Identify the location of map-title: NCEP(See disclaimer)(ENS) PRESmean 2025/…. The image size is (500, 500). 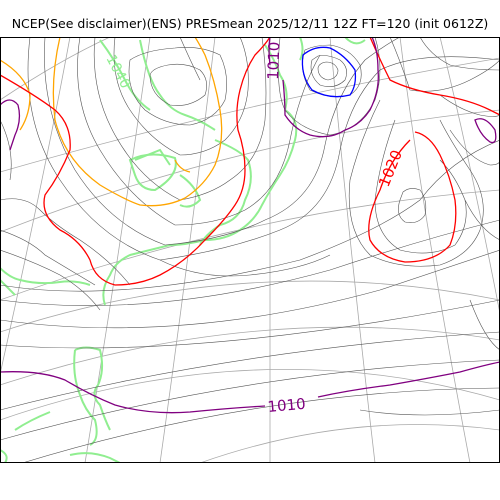
(250, 23).